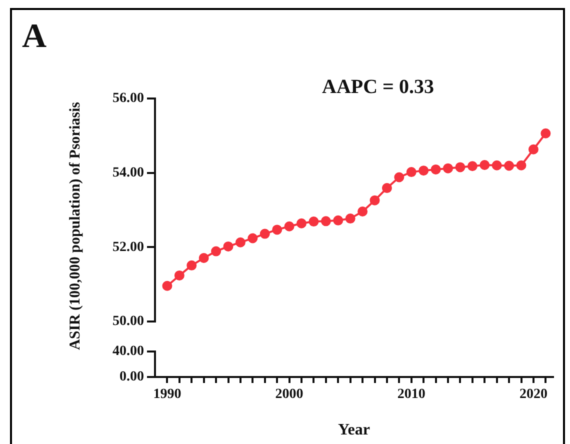 The height and width of the screenshot is (444, 570). Describe the element at coordinates (167, 394) in the screenshot. I see `x-tick-label: 1990` at that location.